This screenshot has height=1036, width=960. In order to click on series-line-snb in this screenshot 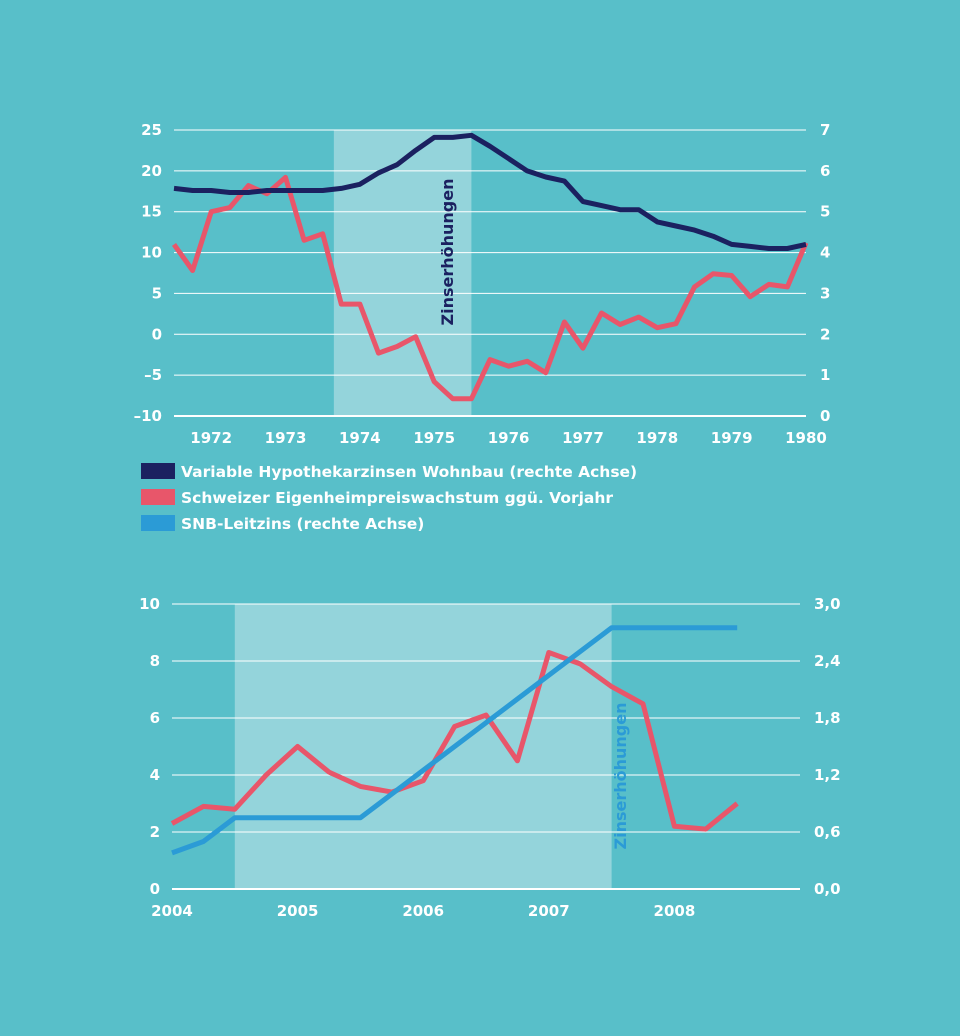, I will do `click(454, 740)`.